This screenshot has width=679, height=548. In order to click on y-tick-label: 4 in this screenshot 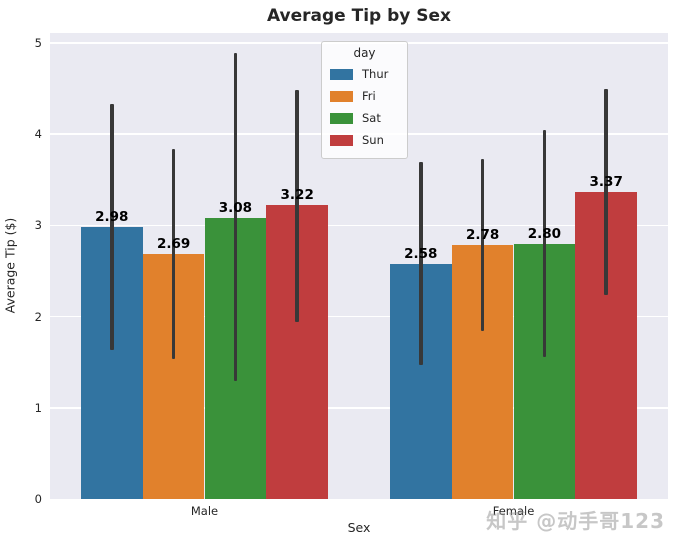, I will do `click(38, 134)`.